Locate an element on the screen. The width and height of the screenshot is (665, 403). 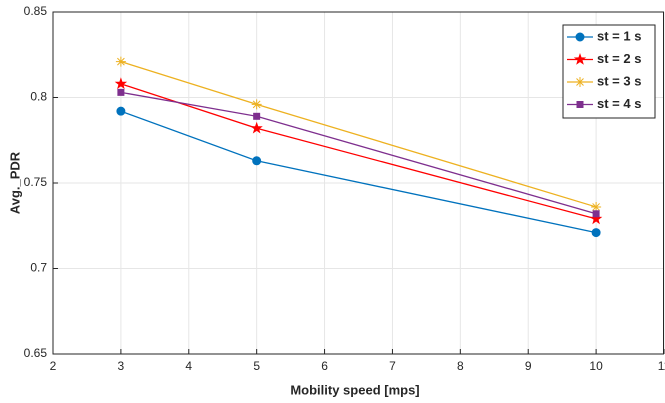
legend-label: st = 2 s is located at coordinates (619, 58).